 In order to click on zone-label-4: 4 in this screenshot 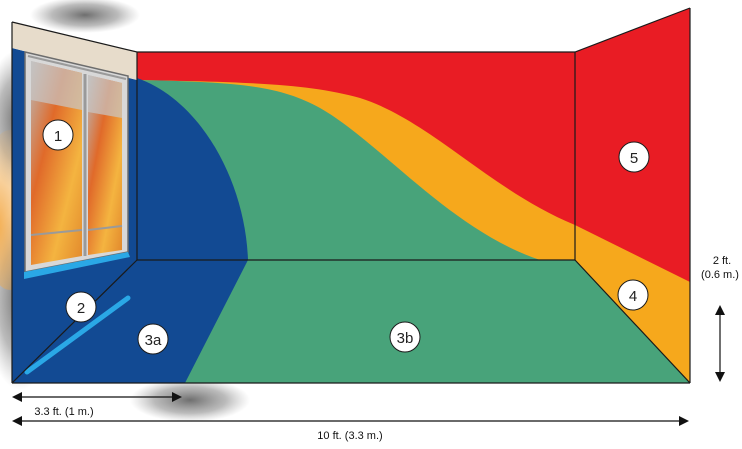, I will do `click(633, 296)`.